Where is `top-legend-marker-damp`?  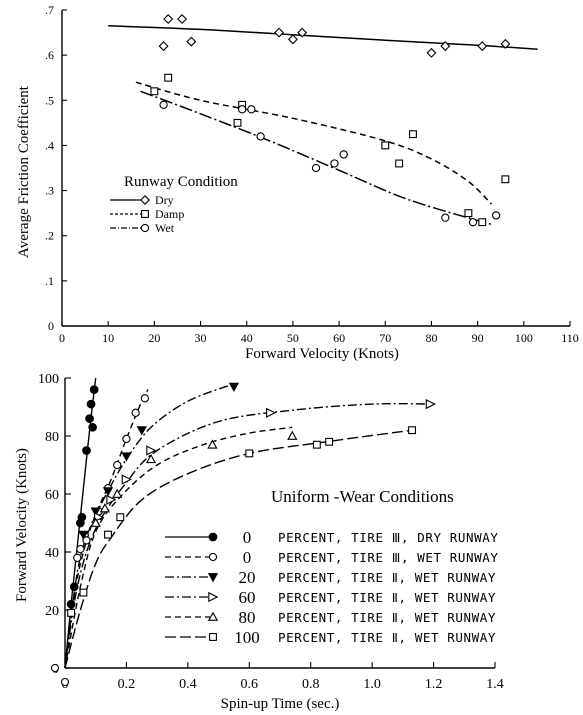 top-legend-marker-damp is located at coordinates (145, 214).